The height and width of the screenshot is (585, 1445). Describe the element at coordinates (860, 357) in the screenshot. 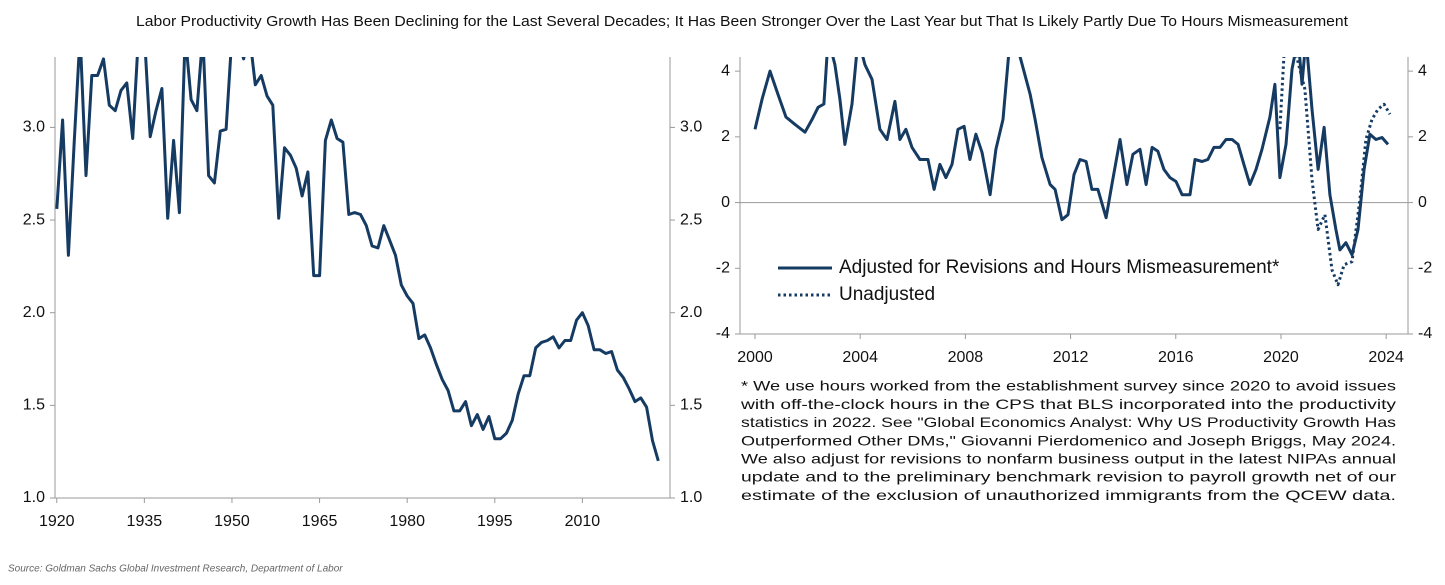

I see `x-tick-label: 2004` at that location.